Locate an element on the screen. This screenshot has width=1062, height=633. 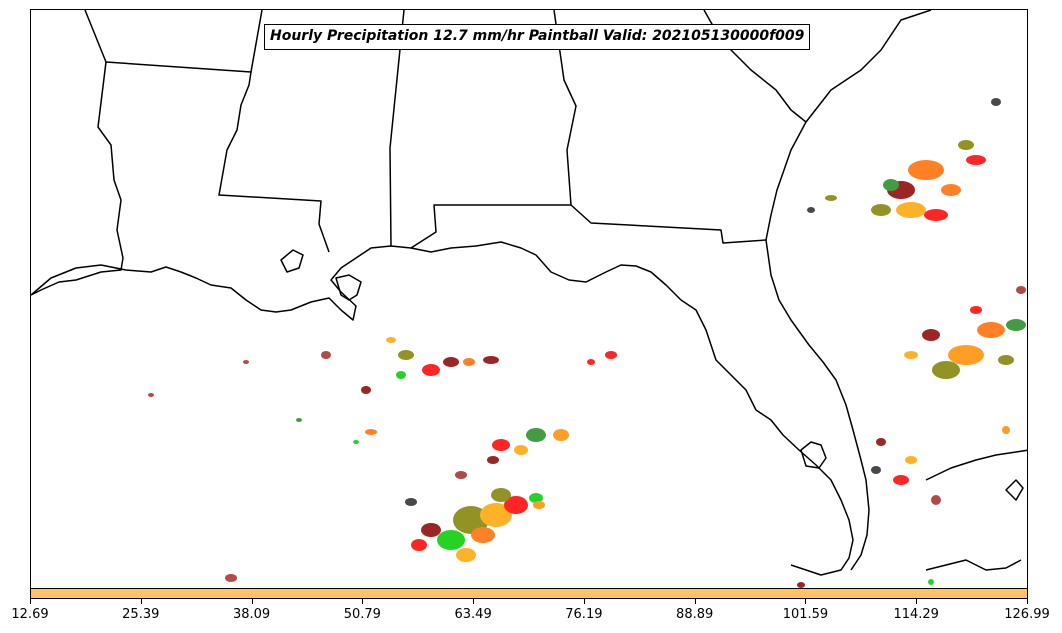
border-ar-la-tx is located at coordinates (207, 131).